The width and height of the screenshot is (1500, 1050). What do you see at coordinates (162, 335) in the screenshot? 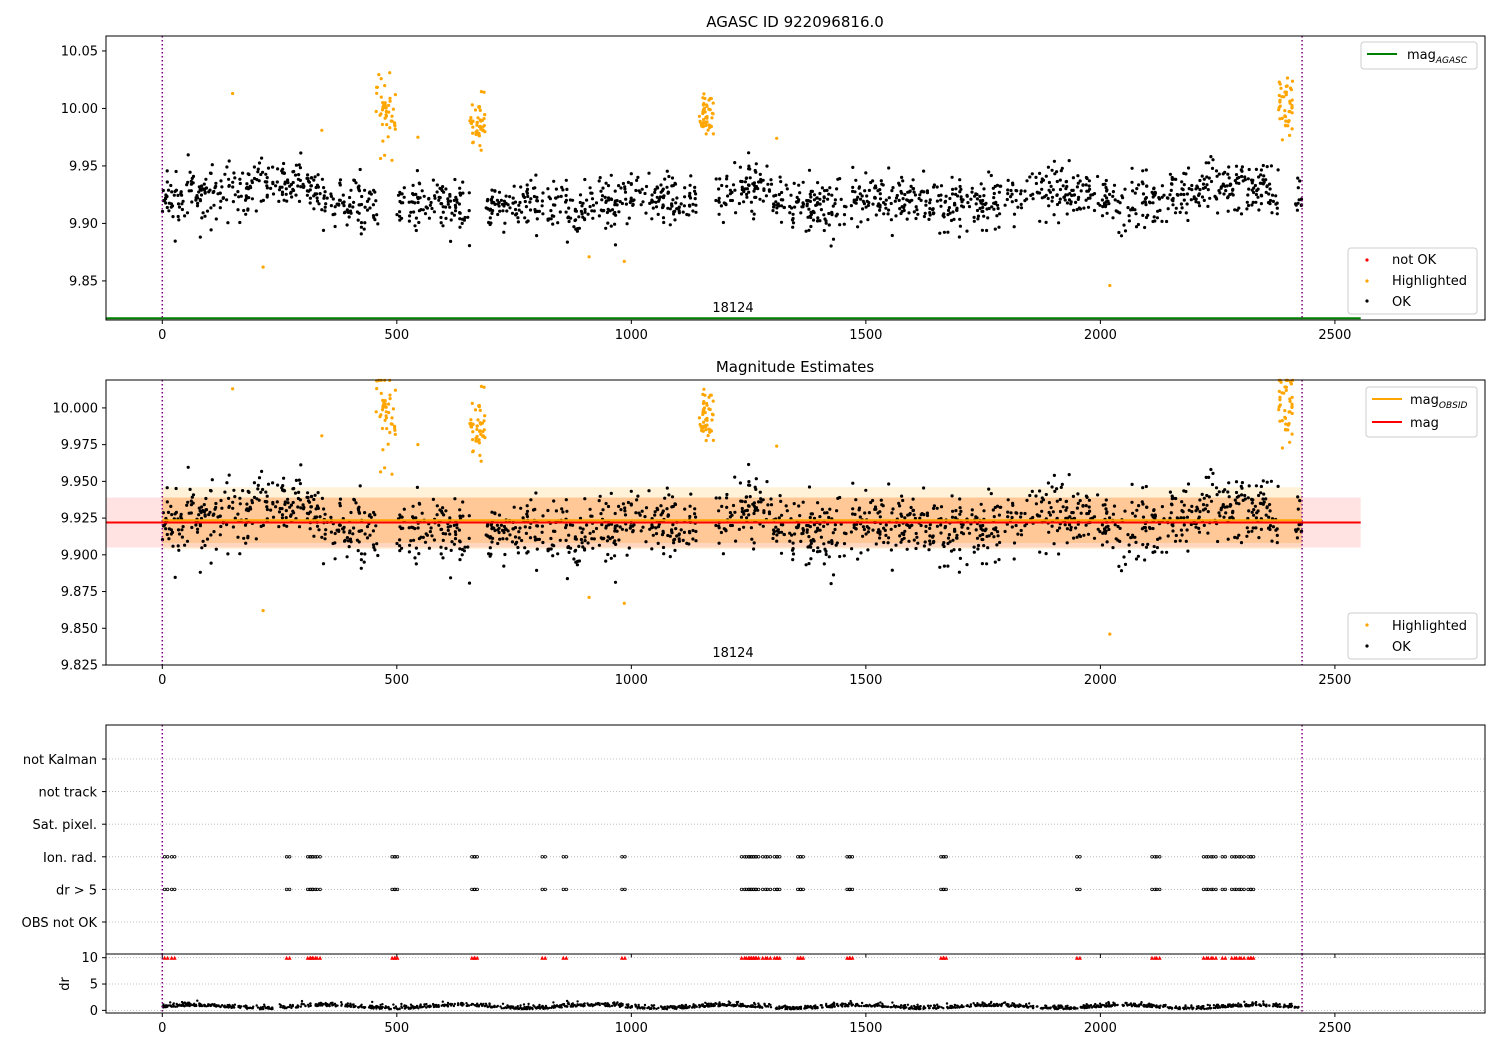
I see `x-tick-label: 0` at bounding box center [162, 335].